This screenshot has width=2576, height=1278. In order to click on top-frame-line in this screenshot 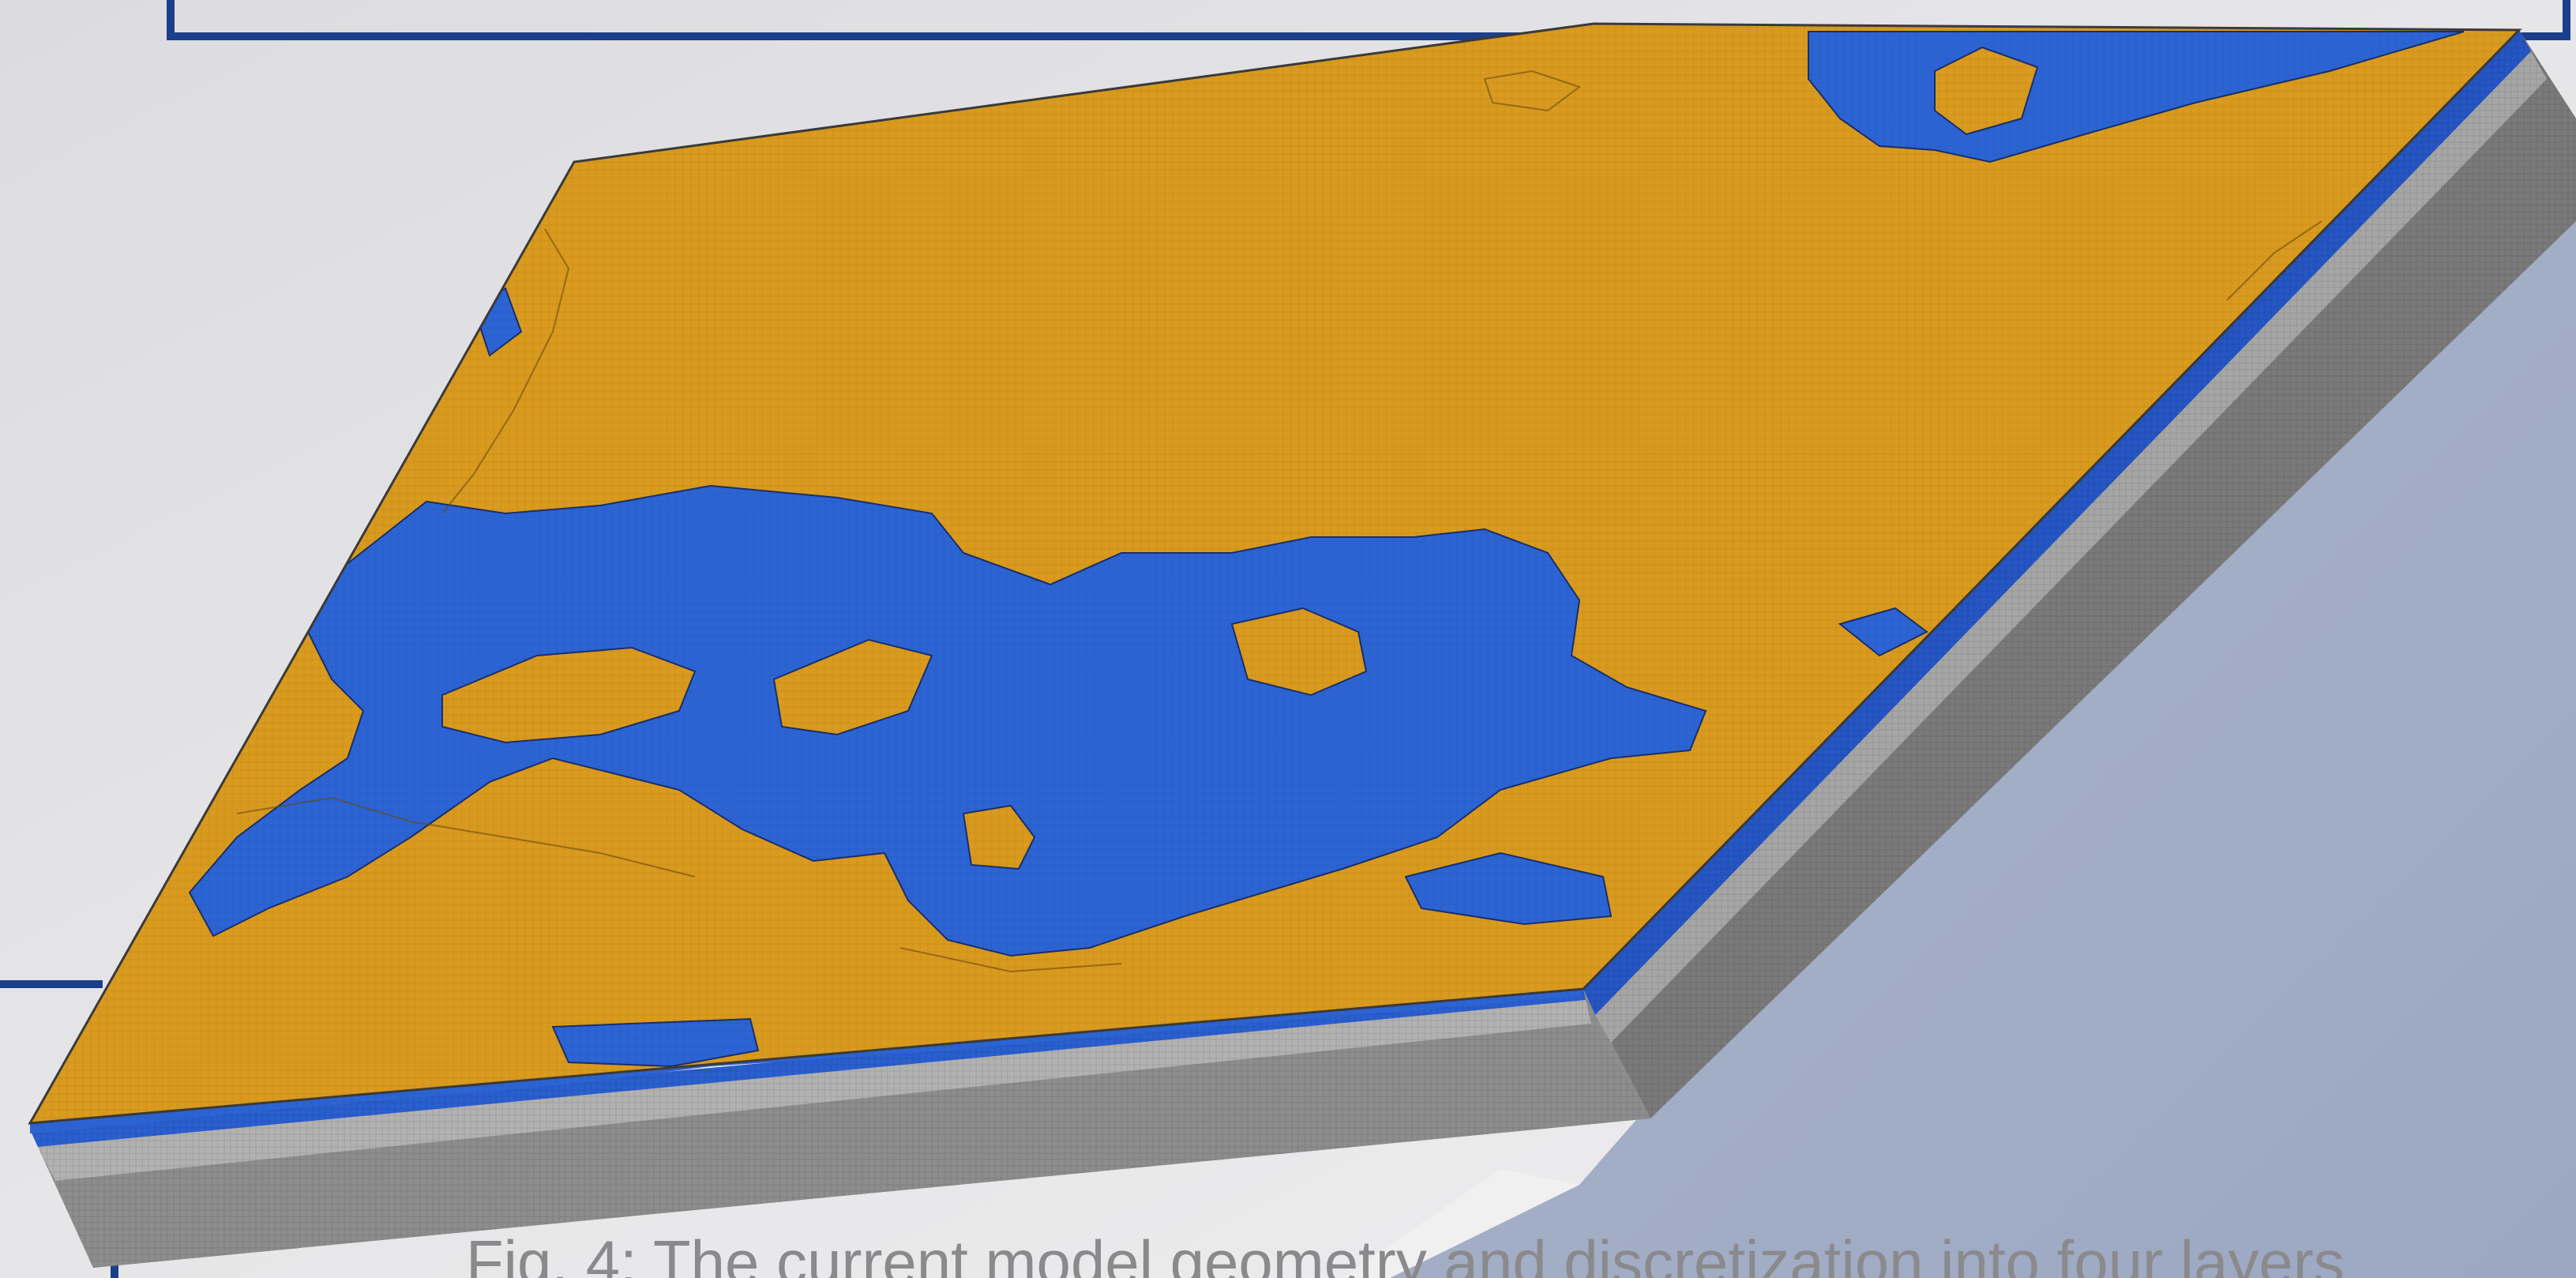, I will do `click(1368, 20)`.